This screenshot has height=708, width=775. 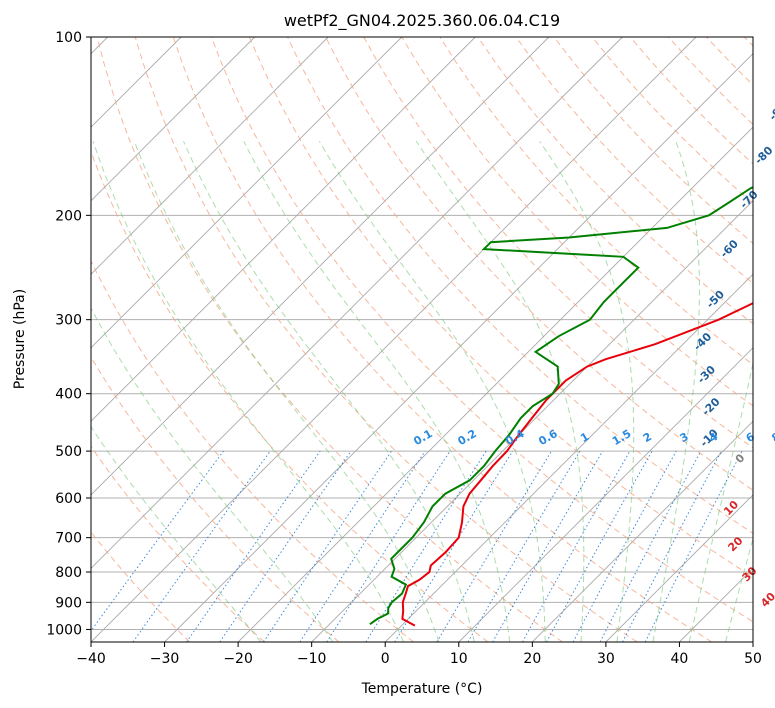 I want to click on x-axis-title: Temperature (°C), so click(x=422, y=689).